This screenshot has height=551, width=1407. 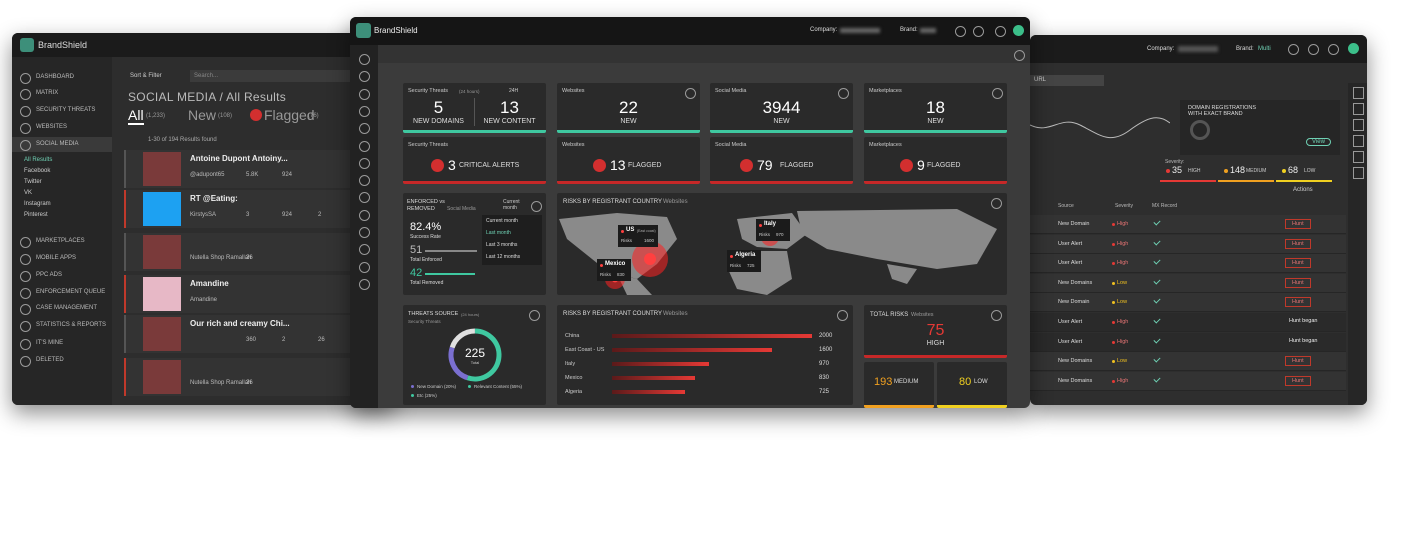 What do you see at coordinates (221, 383) in the screenshot?
I see `post-user: Nutella Shop Ramallah` at bounding box center [221, 383].